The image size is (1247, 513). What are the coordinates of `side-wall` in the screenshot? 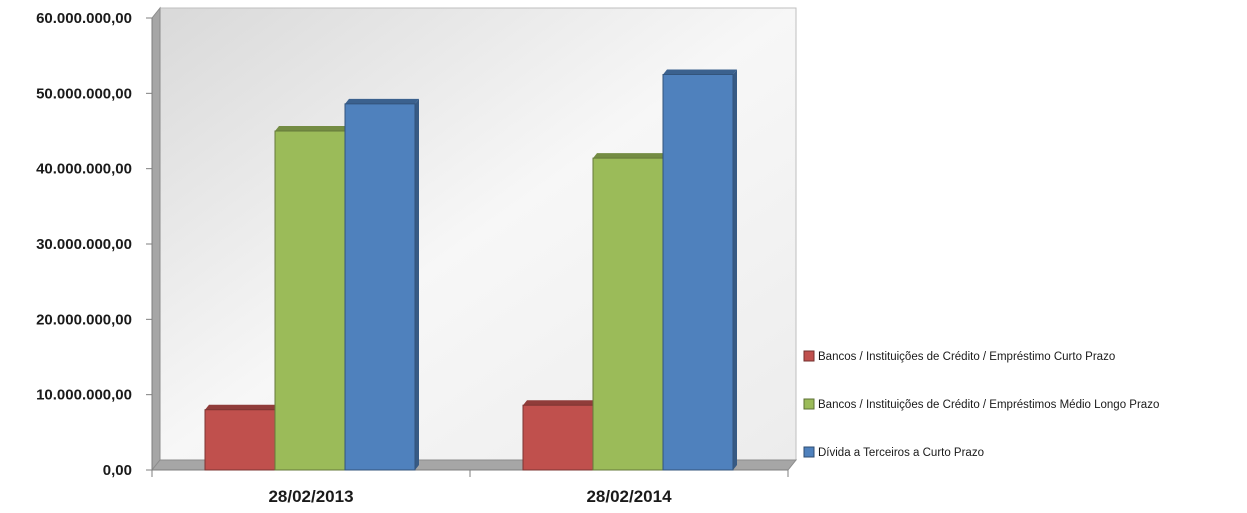 It's located at (156, 239).